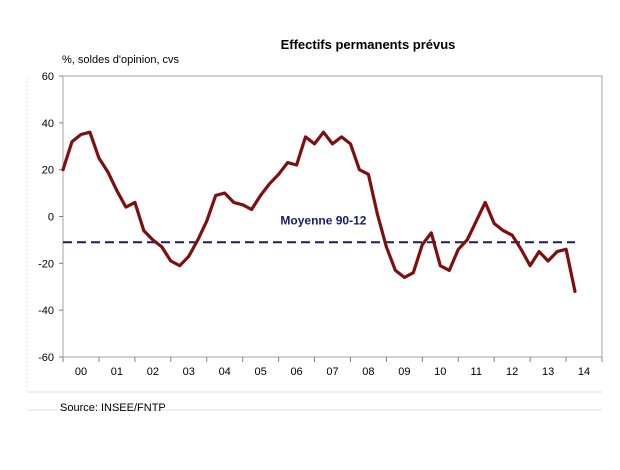 This screenshot has width=620, height=470. What do you see at coordinates (296, 372) in the screenshot?
I see `x-tick-label: 06` at bounding box center [296, 372].